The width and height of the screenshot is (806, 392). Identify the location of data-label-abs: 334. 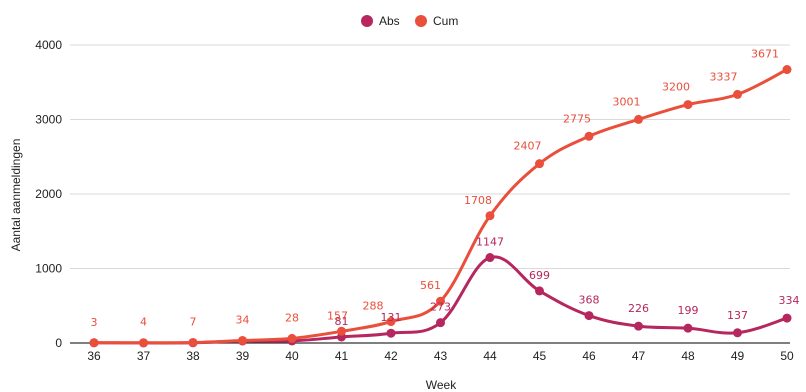
(789, 300).